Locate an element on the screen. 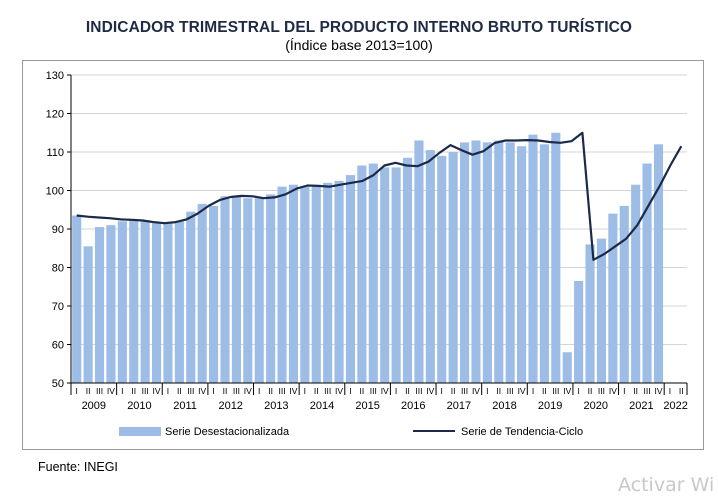 The height and width of the screenshot is (496, 718). year-label: 2013 is located at coordinates (276, 406).